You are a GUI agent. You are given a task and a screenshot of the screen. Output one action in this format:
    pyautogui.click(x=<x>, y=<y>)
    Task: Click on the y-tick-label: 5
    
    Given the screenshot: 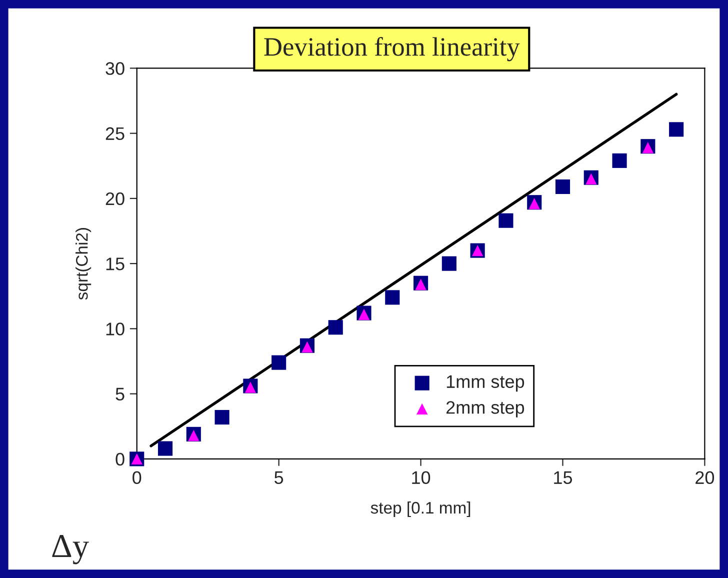 What is the action you would take?
    pyautogui.click(x=120, y=394)
    